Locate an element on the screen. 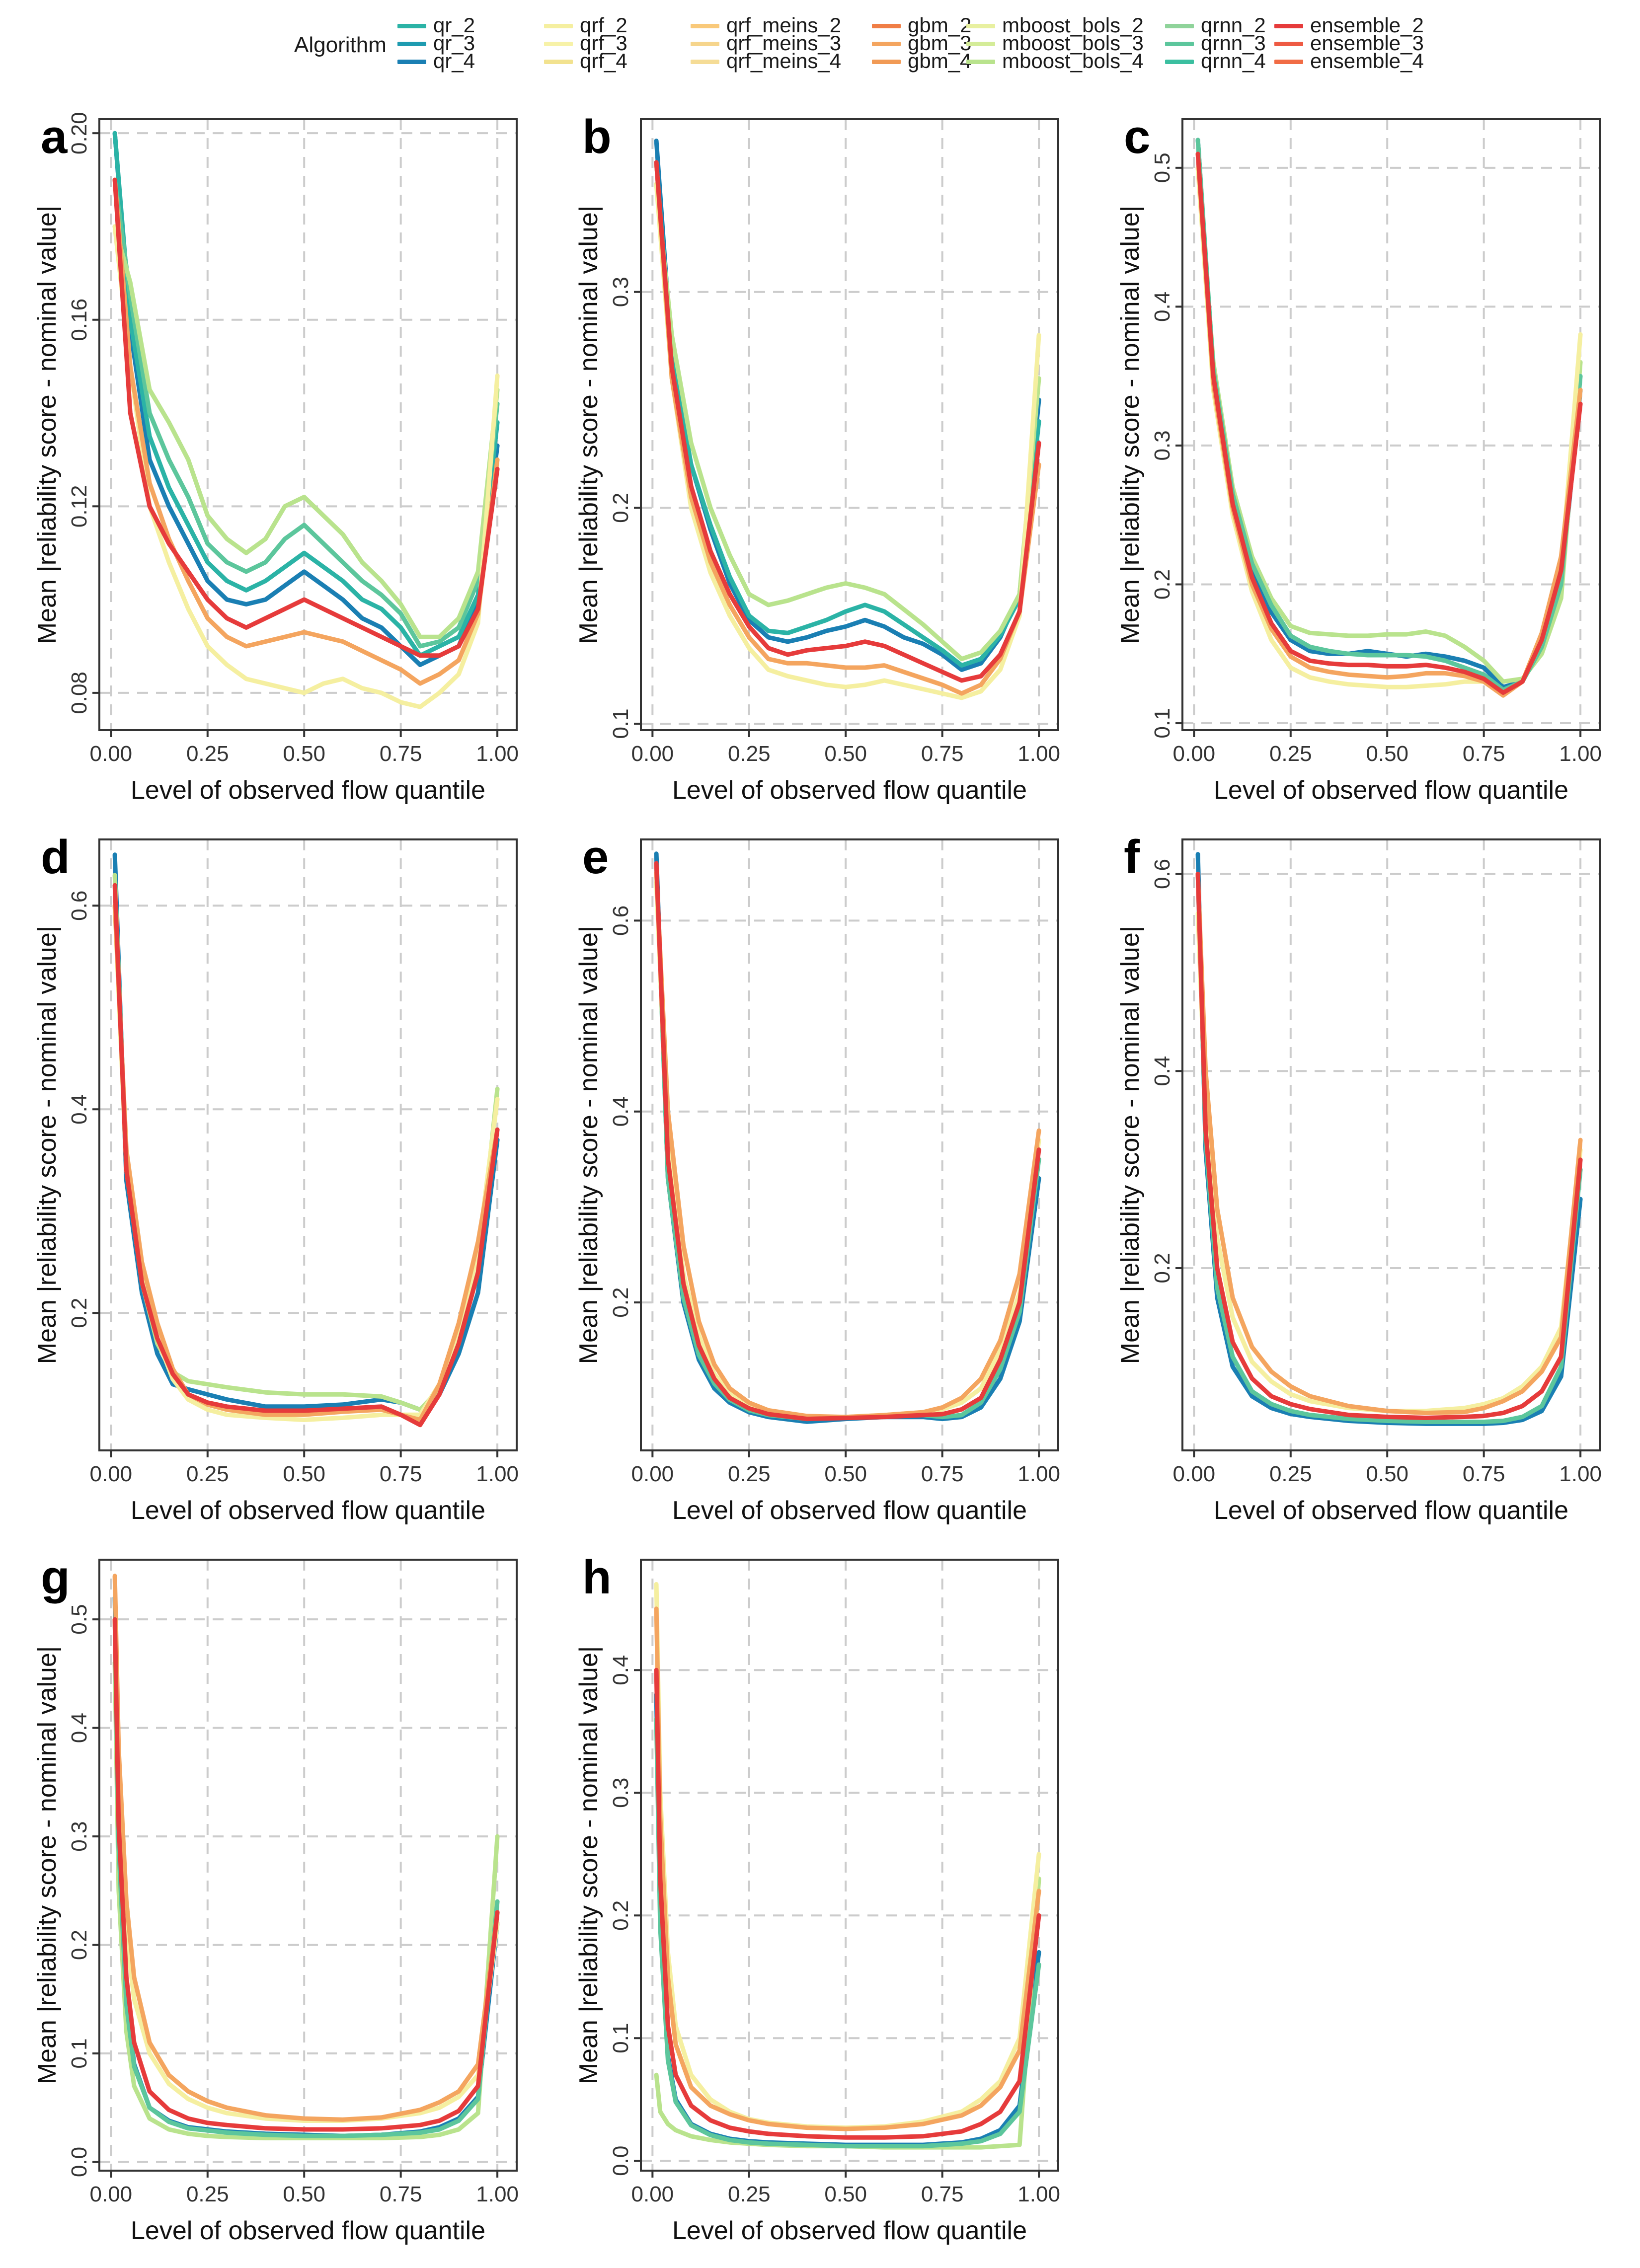 This screenshot has height=2268, width=1640. y-tick-label: 0.6 is located at coordinates (621, 921).